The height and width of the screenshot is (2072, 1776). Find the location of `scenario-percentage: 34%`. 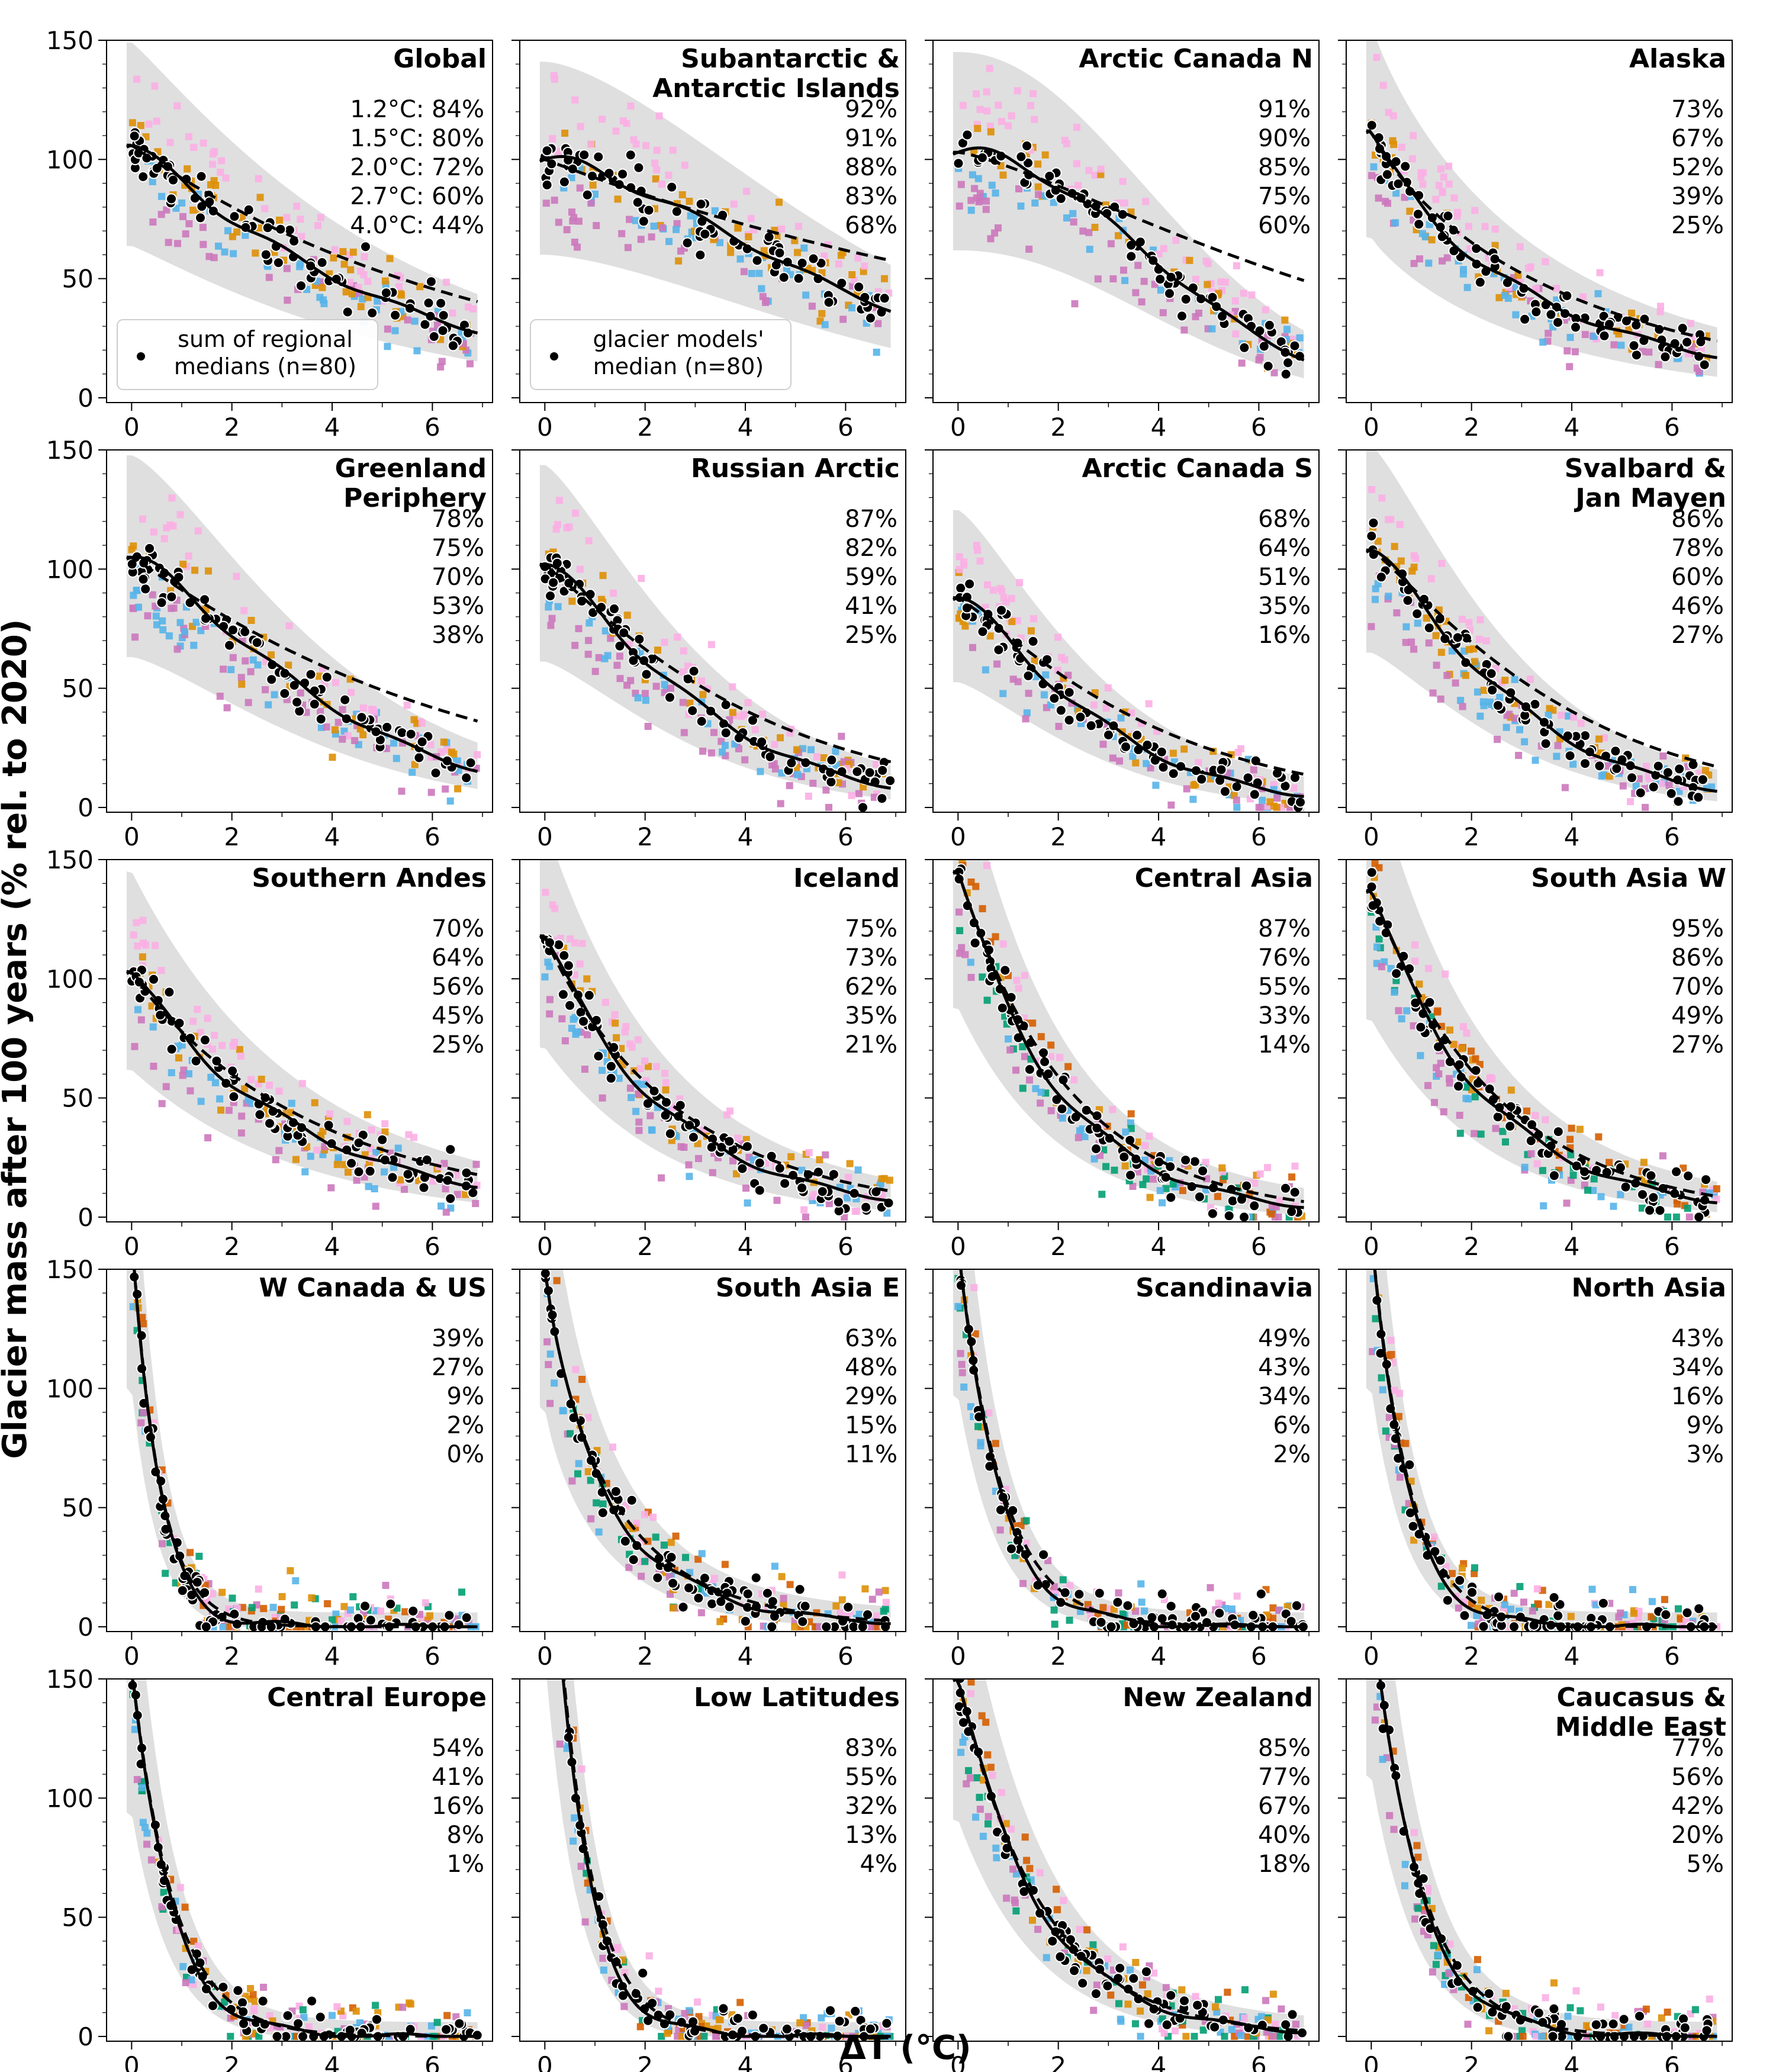

scenario-percentage: 34% is located at coordinates (1697, 1367).